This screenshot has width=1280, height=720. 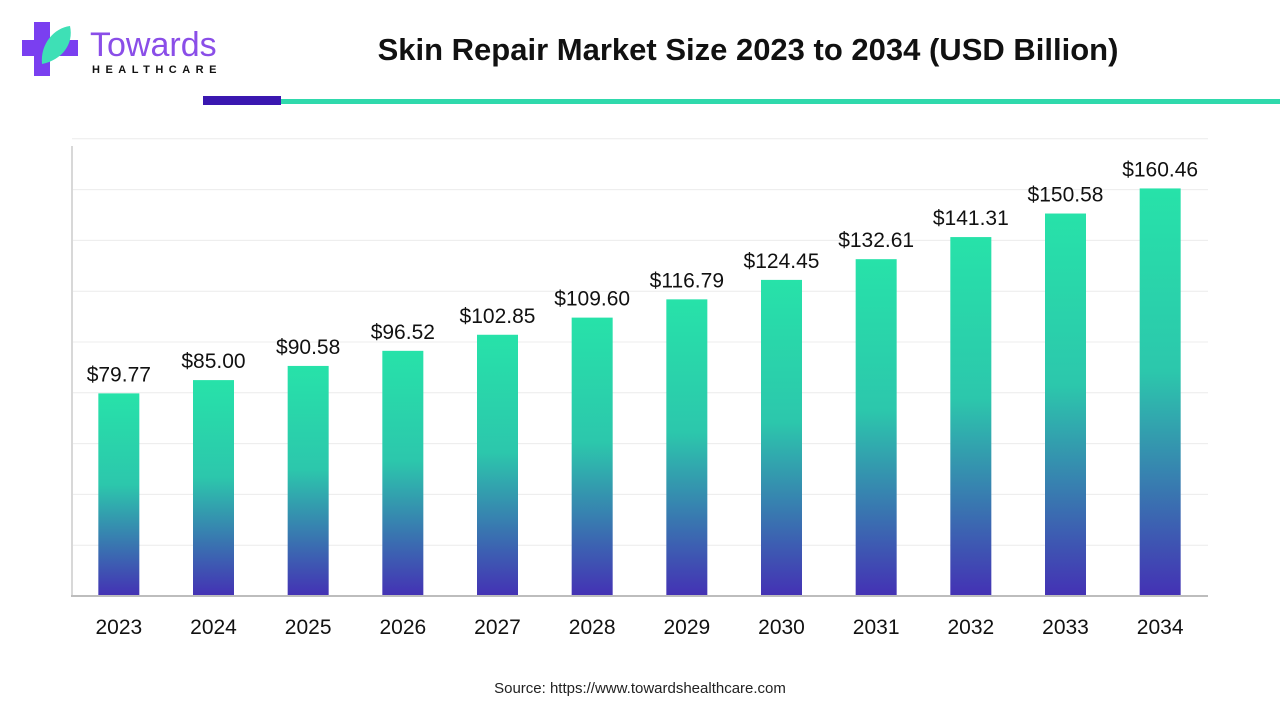 What do you see at coordinates (497, 627) in the screenshot?
I see `x-tick-label: 2027` at bounding box center [497, 627].